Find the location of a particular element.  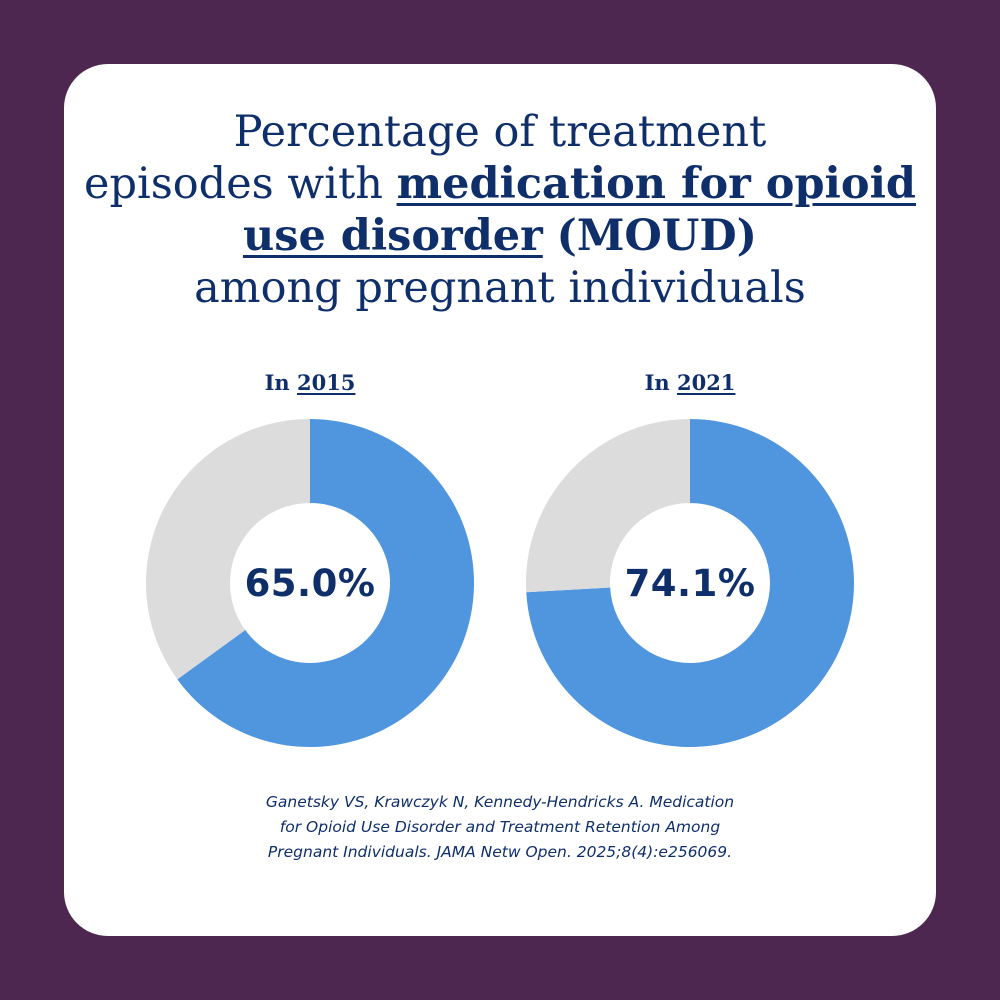

chart-2015-label: In 2015 is located at coordinates (310, 382).